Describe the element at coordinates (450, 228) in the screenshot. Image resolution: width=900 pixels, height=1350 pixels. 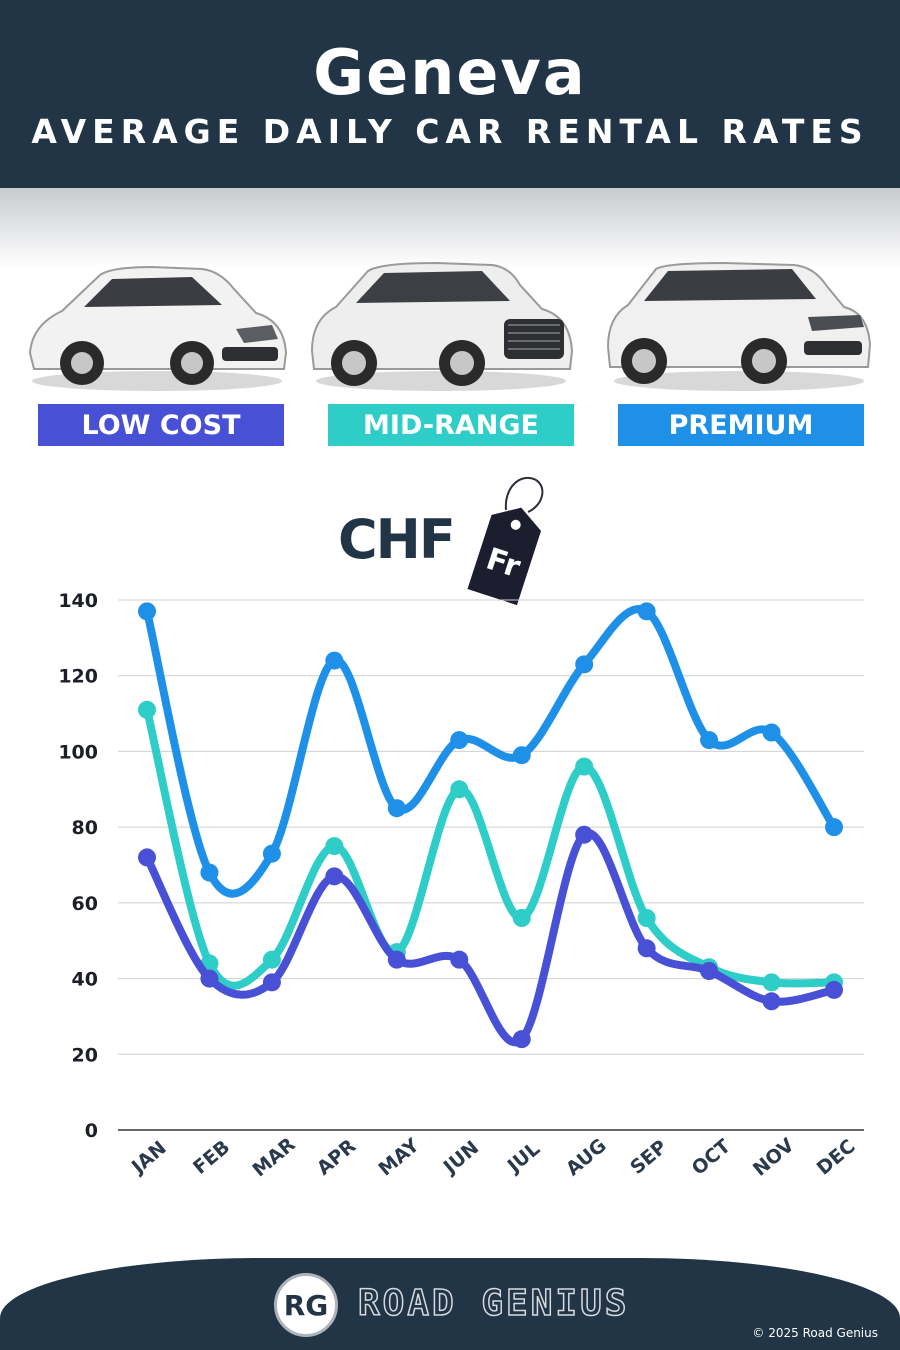
I see `header-shadow` at that location.